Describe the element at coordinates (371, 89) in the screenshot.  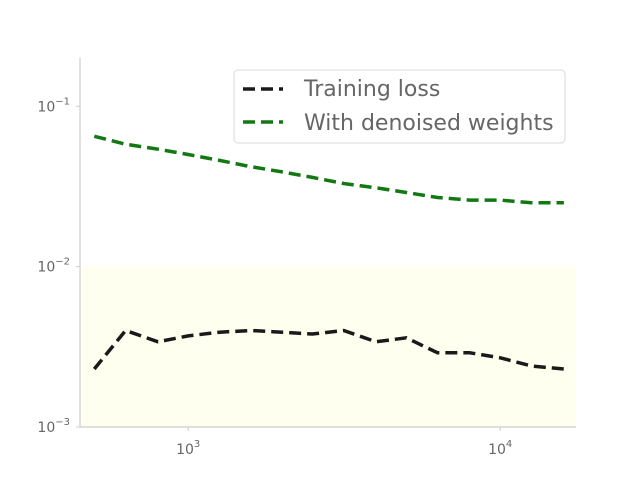
I see `legend-label-training-loss: Training loss` at that location.